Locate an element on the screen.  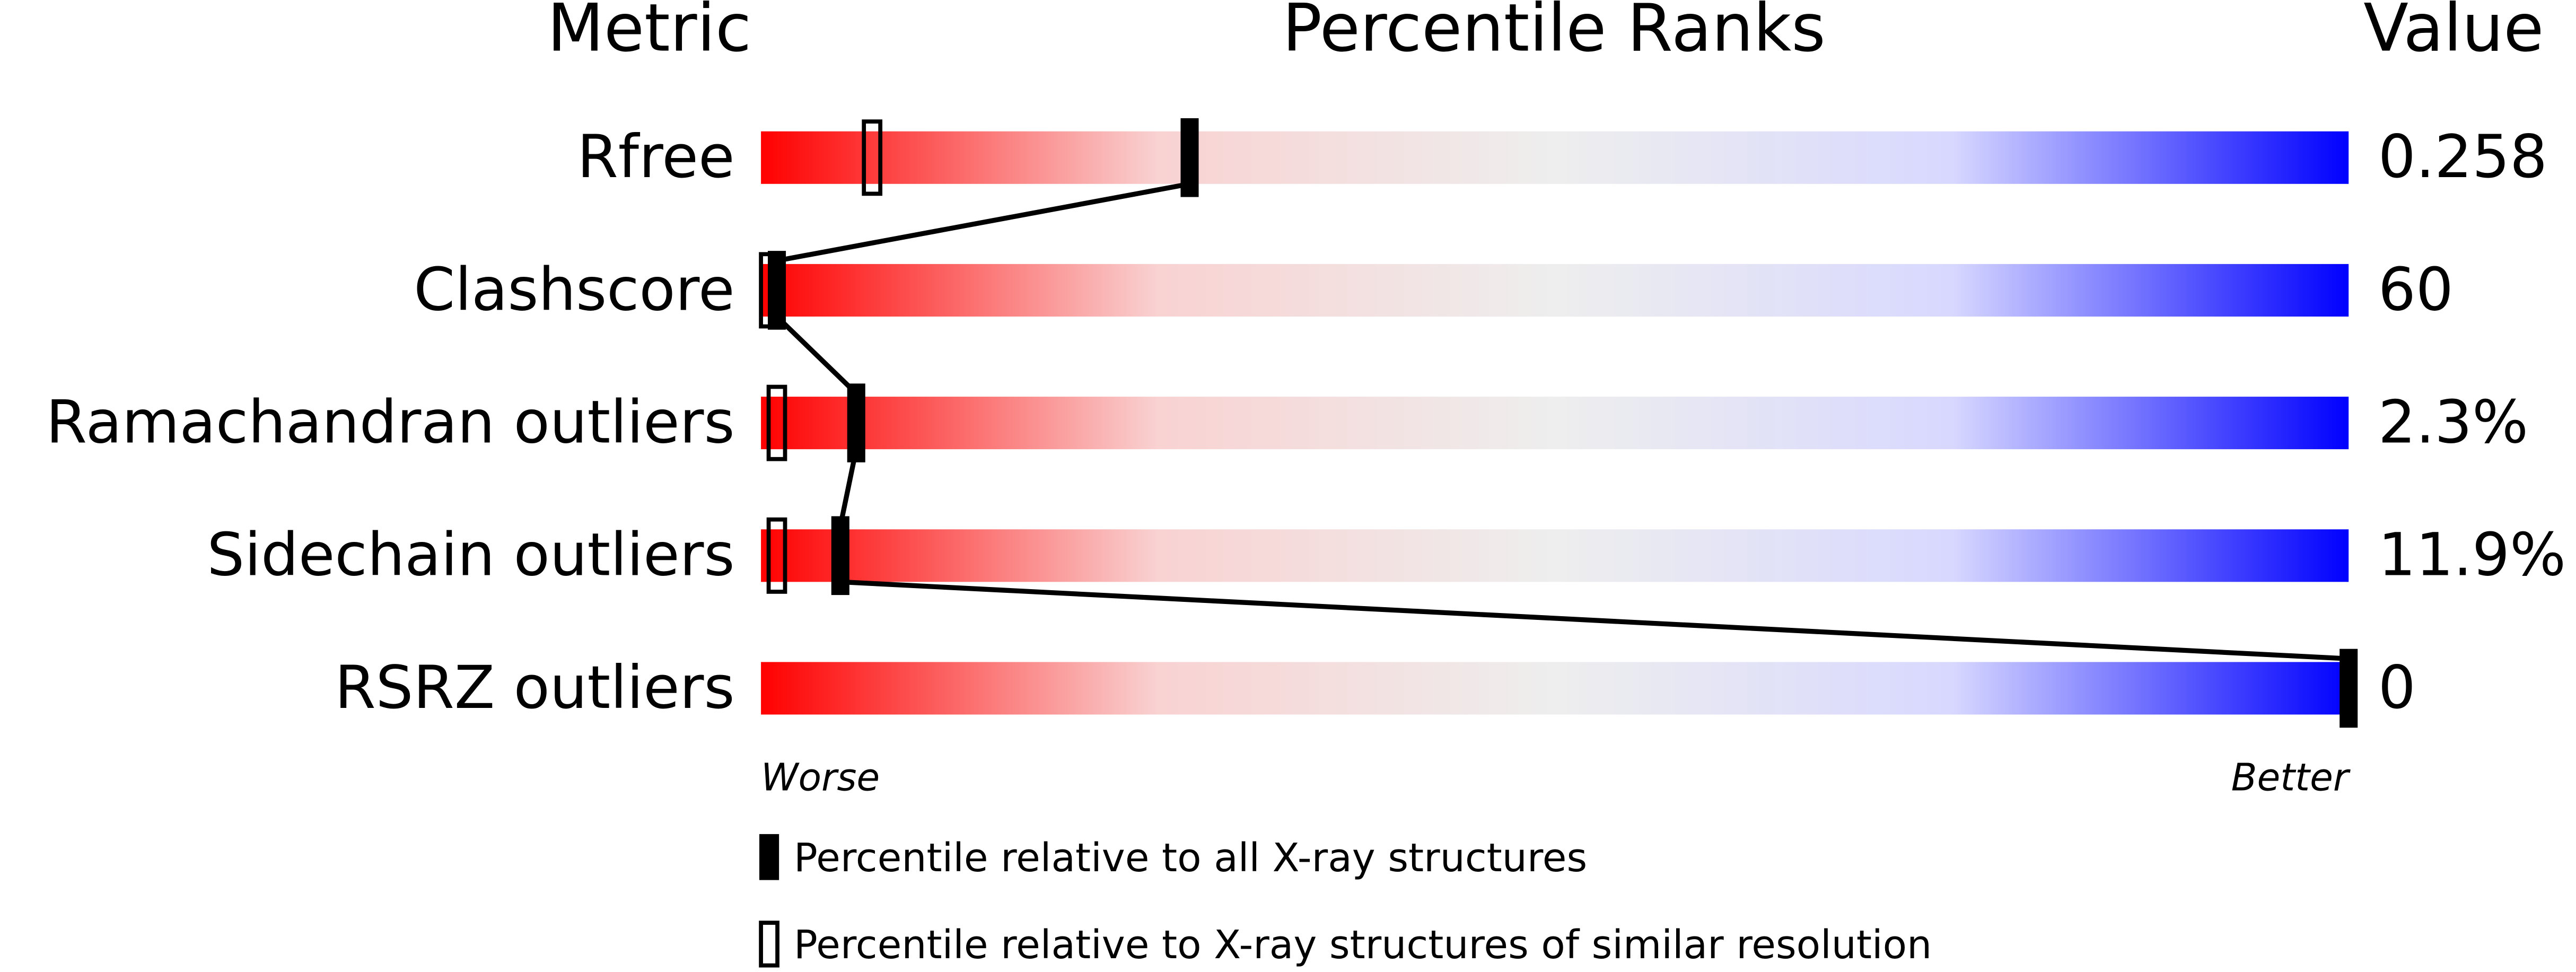
metric-value: 60 is located at coordinates (2416, 290).